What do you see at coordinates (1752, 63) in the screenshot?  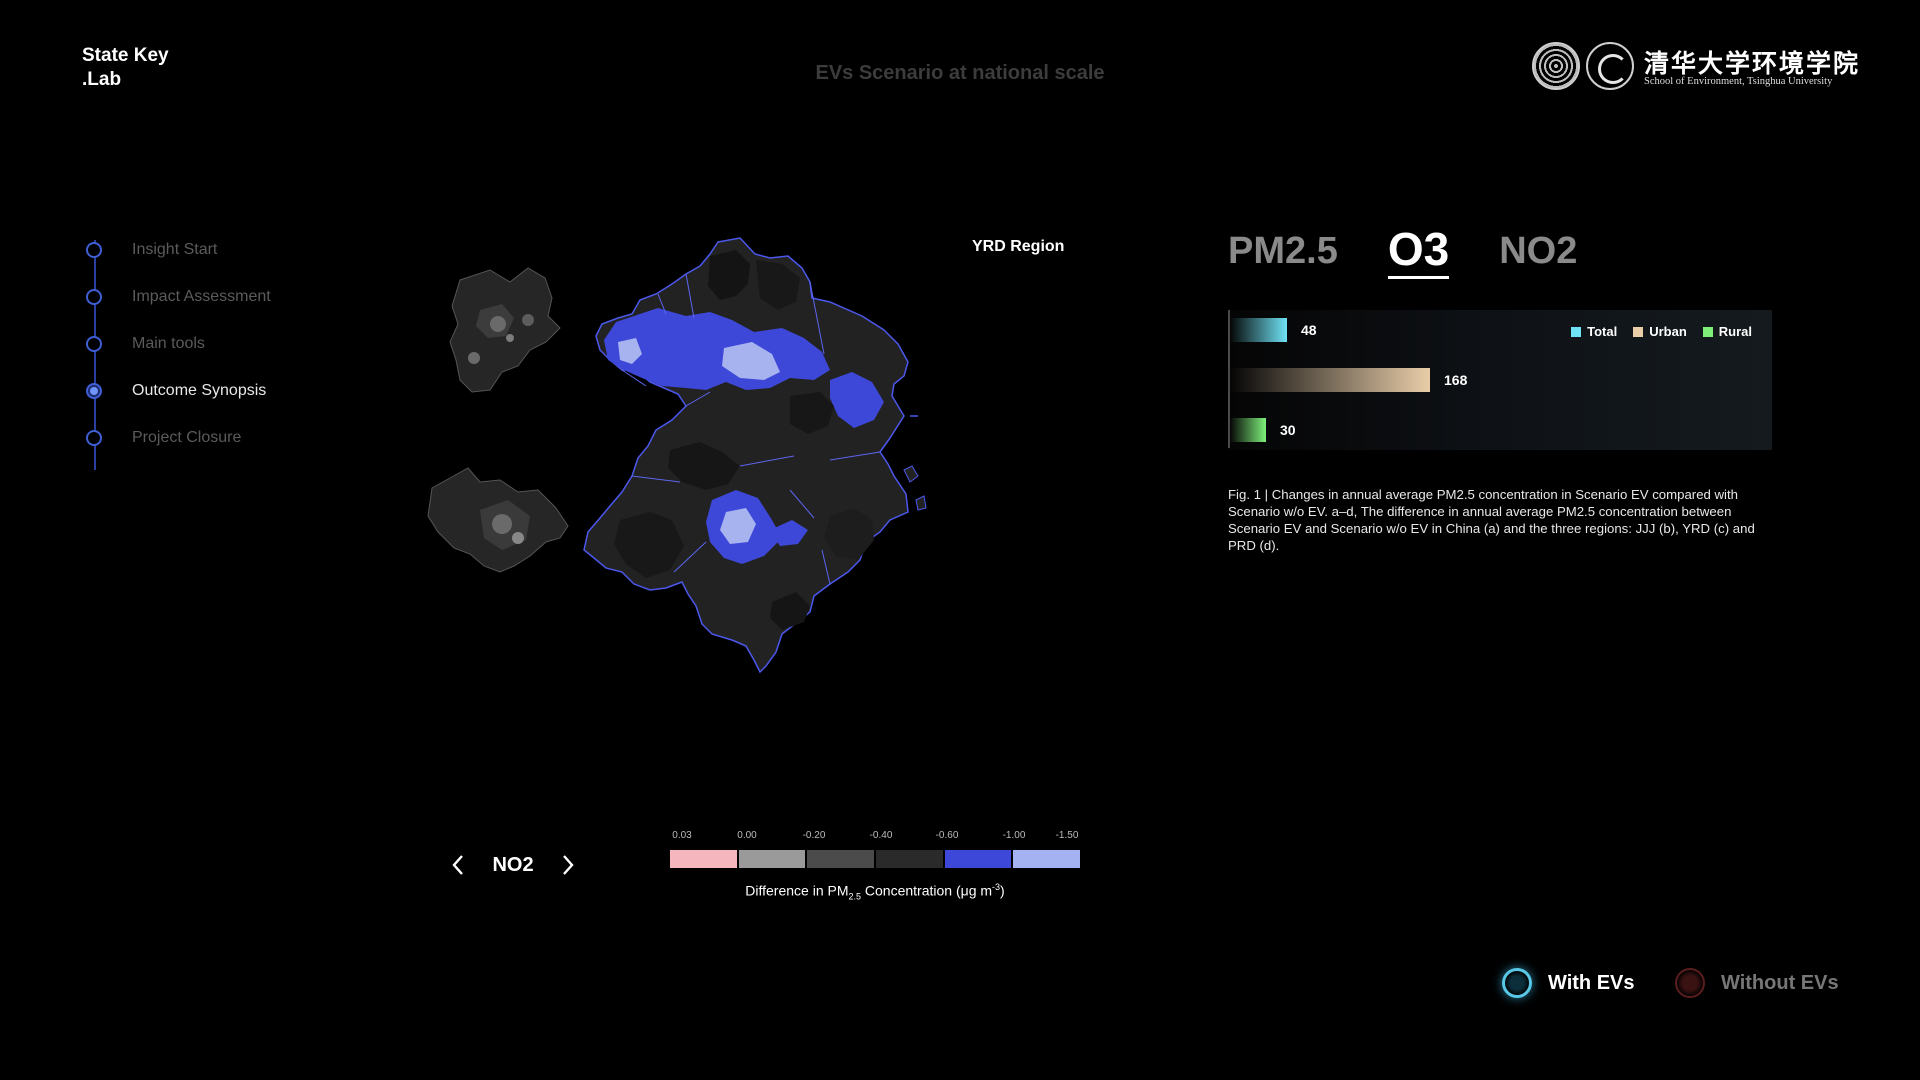 I see `logo-chinese-text: 清华大学环境学院` at bounding box center [1752, 63].